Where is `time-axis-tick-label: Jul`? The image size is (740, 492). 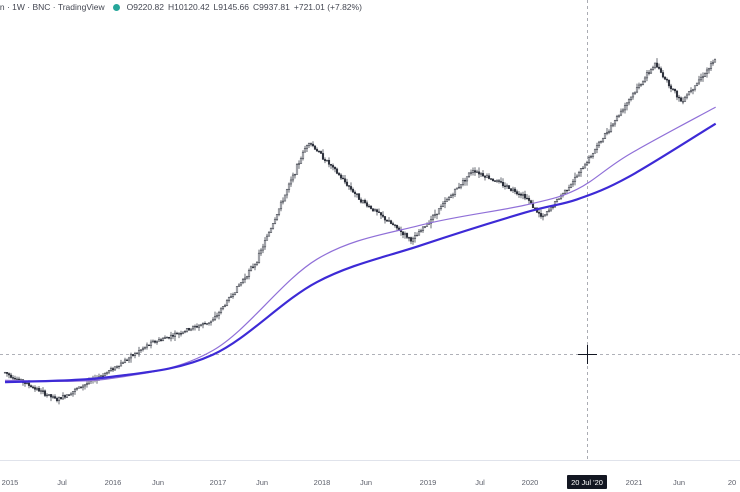
time-axis-tick-label: Jul is located at coordinates (62, 482).